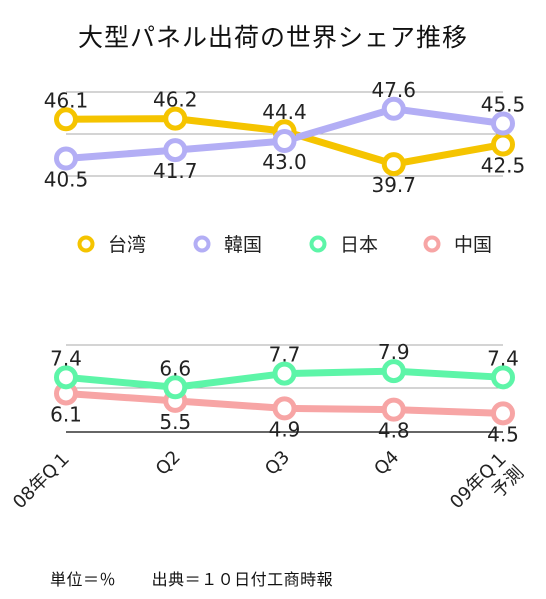 The image size is (546, 599). I want to click on data-label-0-3: 39.7, so click(393, 185).